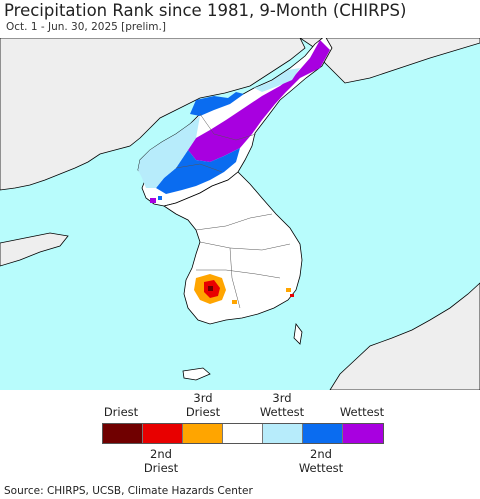 This screenshot has width=480, height=499. I want to click on map-subtitle: Oct. 1 - Jun. 30, 2025 [prelim.], so click(86, 27).